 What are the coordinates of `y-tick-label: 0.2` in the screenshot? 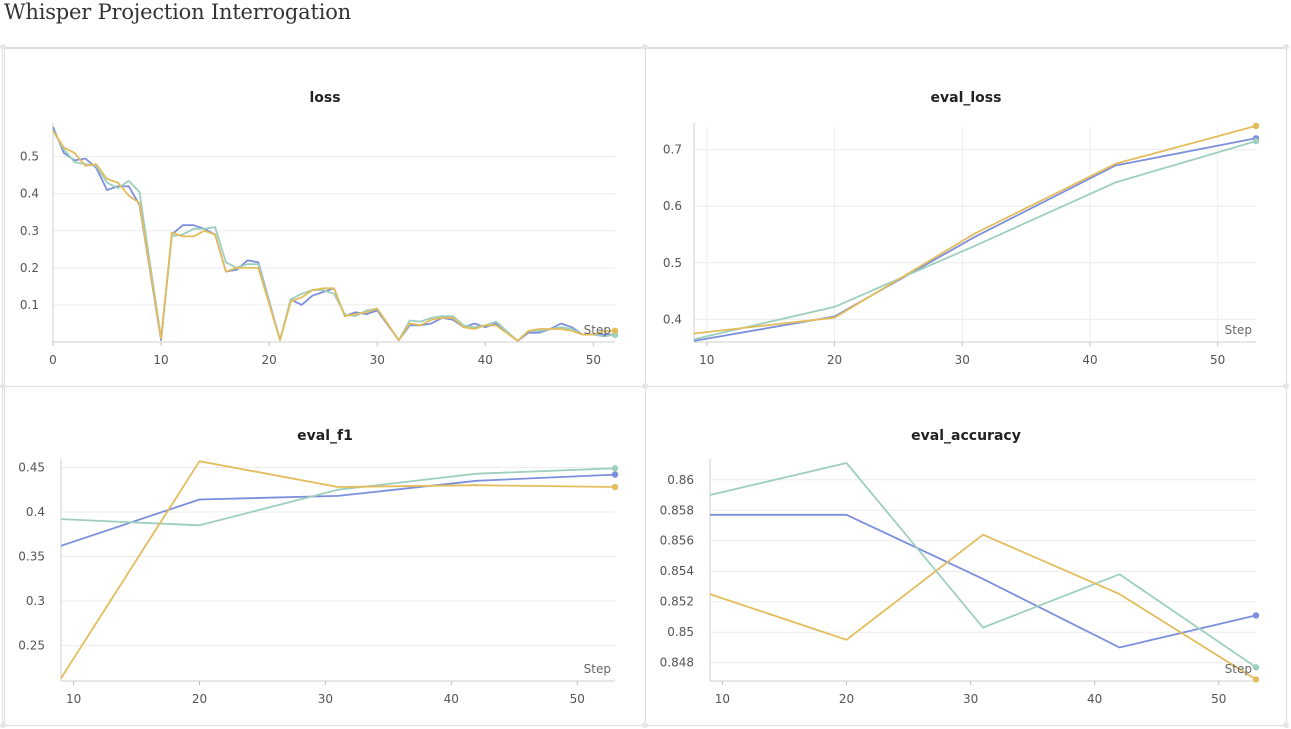 It's located at (29, 268).